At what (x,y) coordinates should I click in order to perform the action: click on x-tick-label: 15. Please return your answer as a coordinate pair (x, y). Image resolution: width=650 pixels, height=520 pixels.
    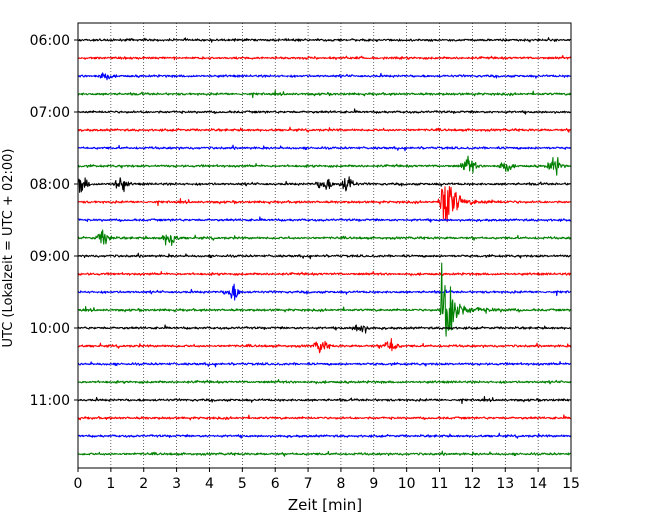
    Looking at the image, I should click on (571, 484).